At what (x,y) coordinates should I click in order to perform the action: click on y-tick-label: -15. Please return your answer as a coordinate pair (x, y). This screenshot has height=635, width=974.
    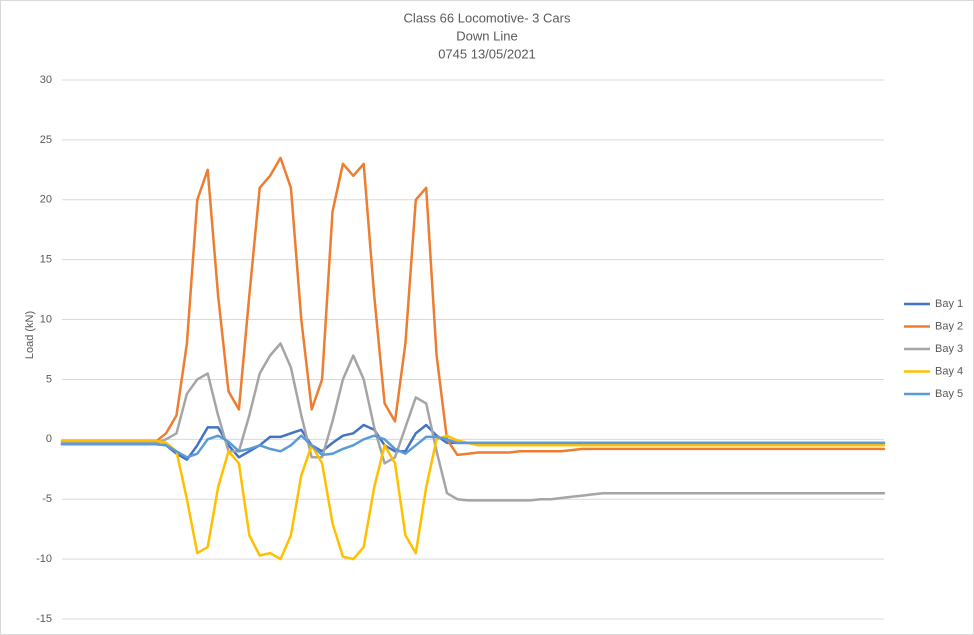
    Looking at the image, I should click on (44, 619).